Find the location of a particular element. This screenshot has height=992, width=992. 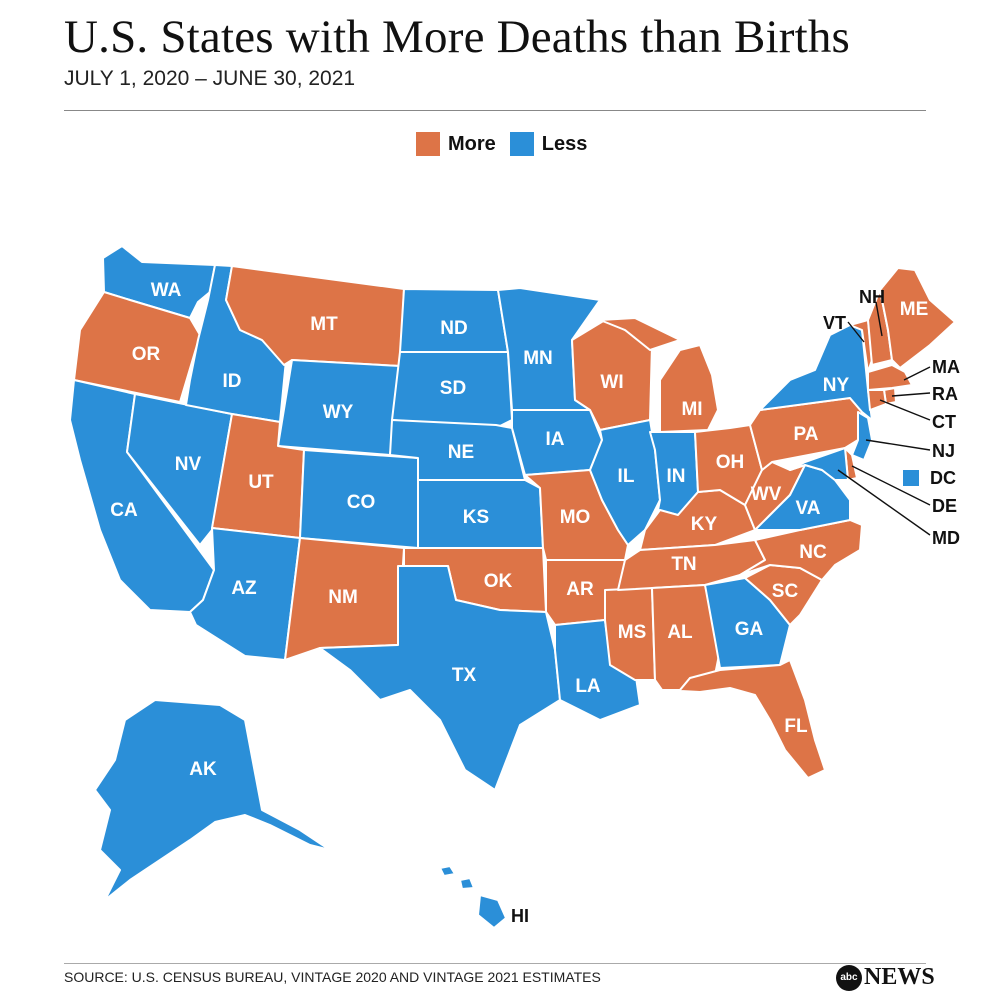

state-label-or: OR is located at coordinates (146, 354).